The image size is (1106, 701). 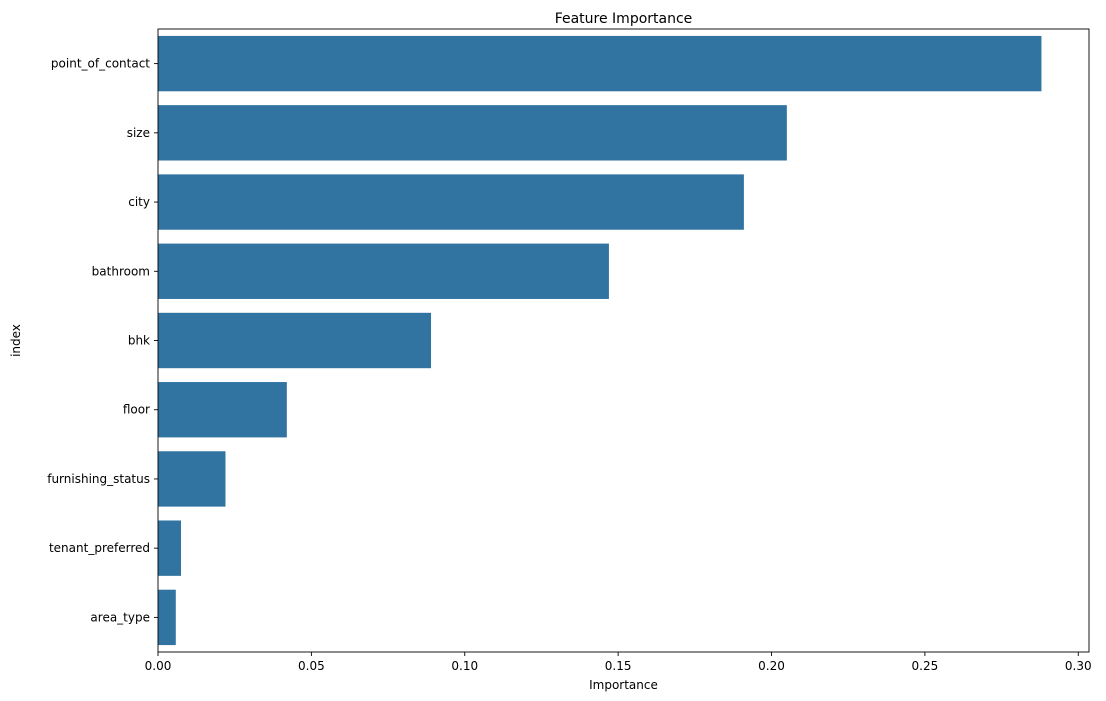 What do you see at coordinates (167, 617) in the screenshot?
I see `bar-area-type` at bounding box center [167, 617].